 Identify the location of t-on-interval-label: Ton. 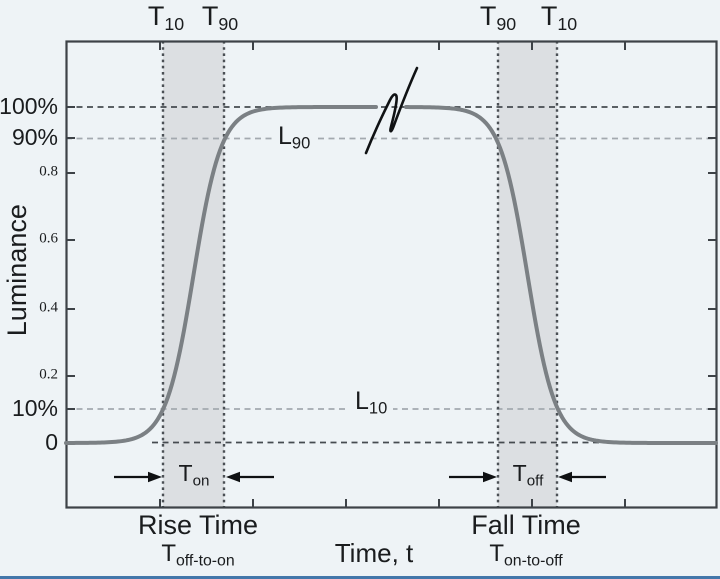
(194, 475).